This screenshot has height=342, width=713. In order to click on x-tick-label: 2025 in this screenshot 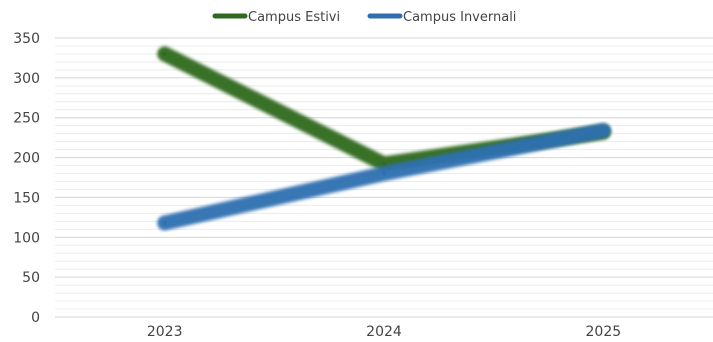, I will do `click(604, 332)`.